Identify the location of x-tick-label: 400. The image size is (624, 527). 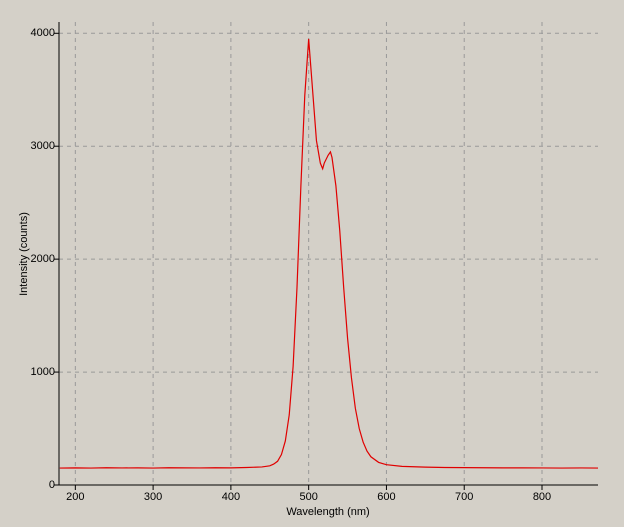
(231, 497).